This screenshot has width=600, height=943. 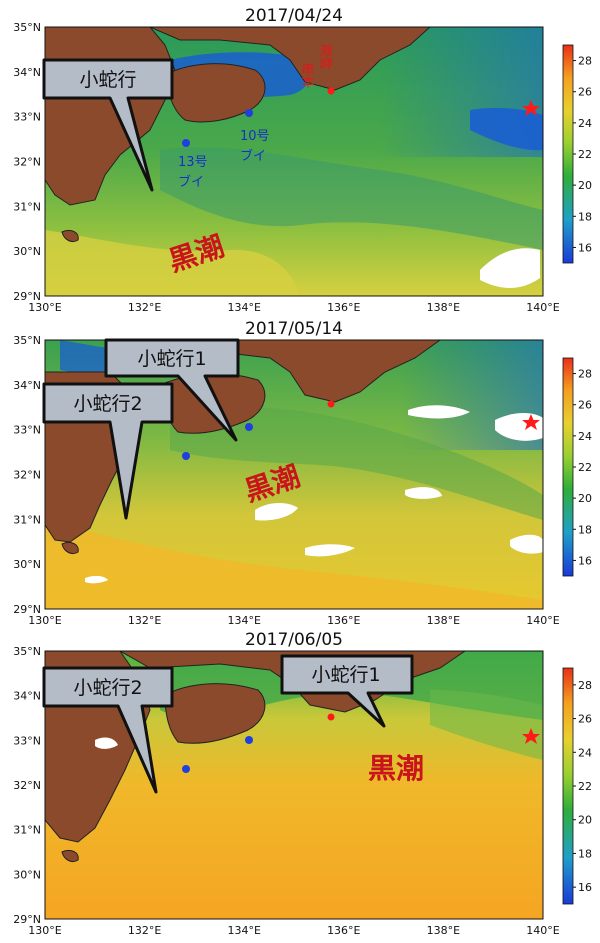 What do you see at coordinates (585, 61) in the screenshot?
I see `panel-1-colorbar-tick-label: 28` at bounding box center [585, 61].